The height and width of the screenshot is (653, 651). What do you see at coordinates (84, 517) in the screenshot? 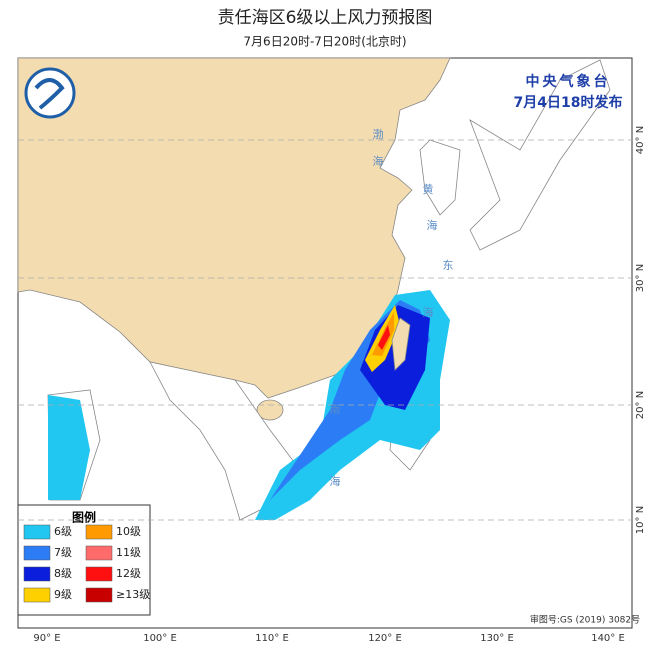
I see `legend-title: 图例` at bounding box center [84, 517].